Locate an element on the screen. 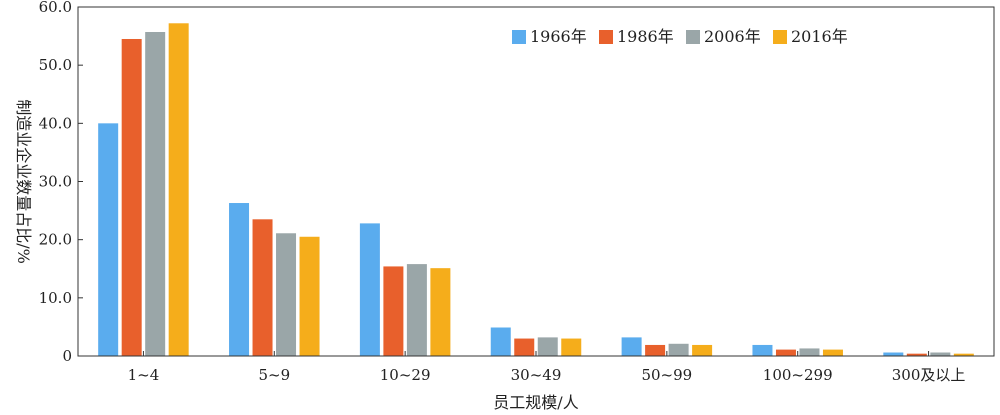 The width and height of the screenshot is (1000, 415). y-axis-title: 制造业企业数量占比/% is located at coordinates (23, 181).